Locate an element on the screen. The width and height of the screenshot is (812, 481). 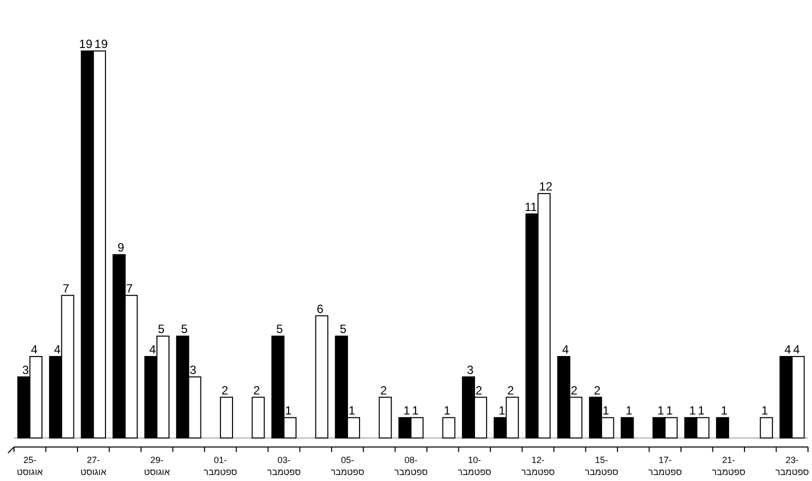
data-label: 12 is located at coordinates (546, 187).